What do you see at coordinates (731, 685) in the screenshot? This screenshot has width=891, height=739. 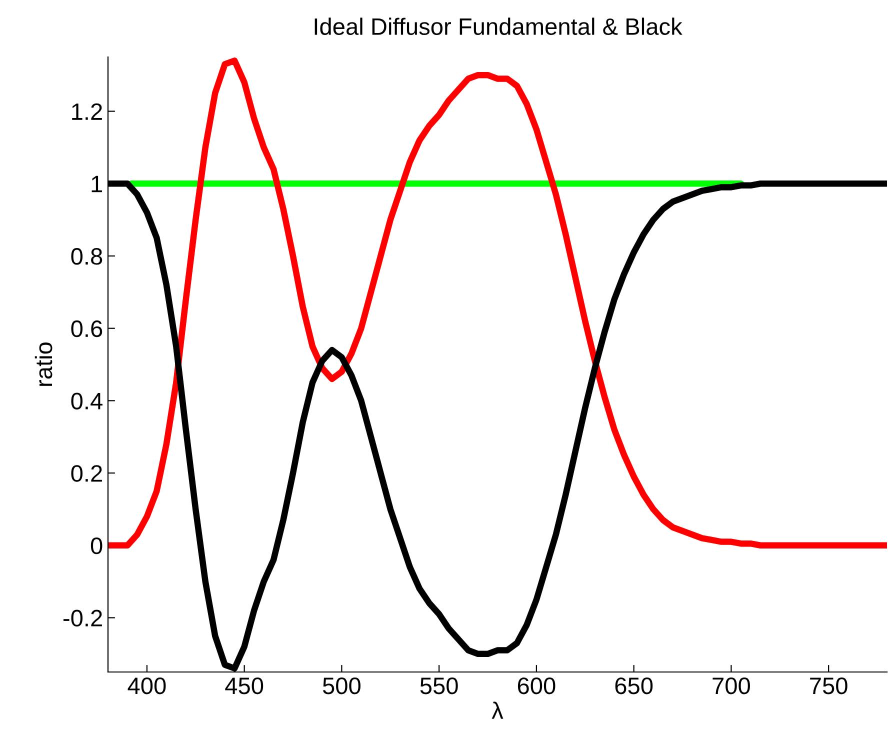 I see `x-tick-label: 700` at bounding box center [731, 685].